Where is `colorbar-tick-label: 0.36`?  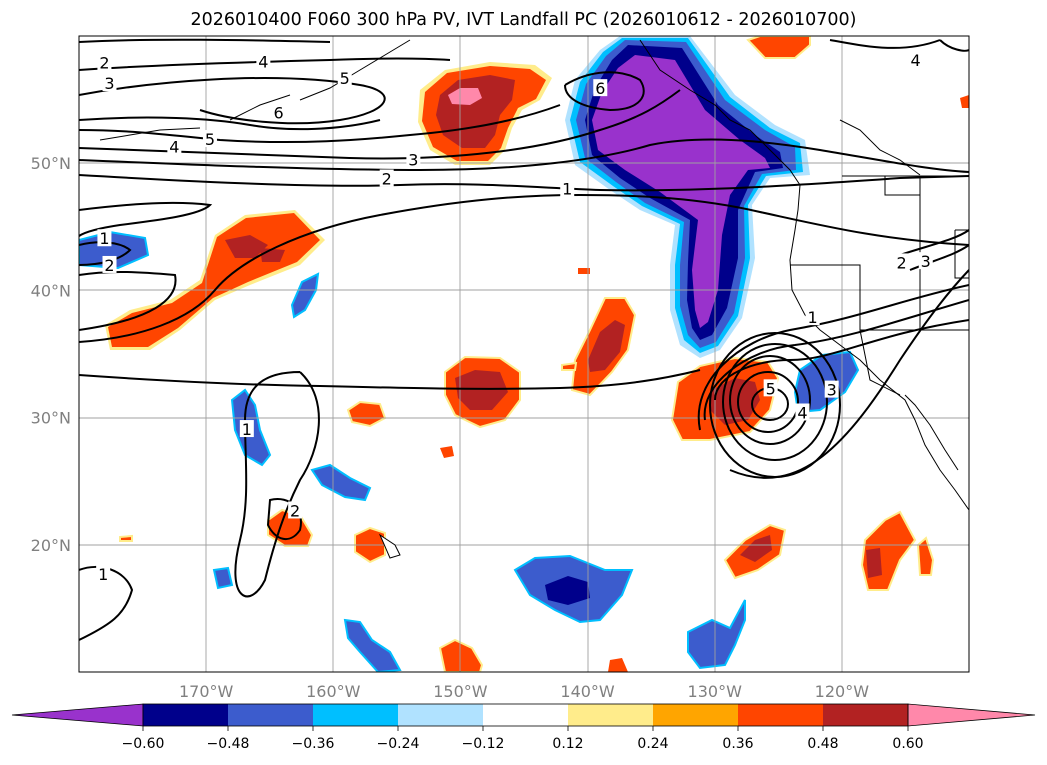 colorbar-tick-label: 0.36 is located at coordinates (737, 744).